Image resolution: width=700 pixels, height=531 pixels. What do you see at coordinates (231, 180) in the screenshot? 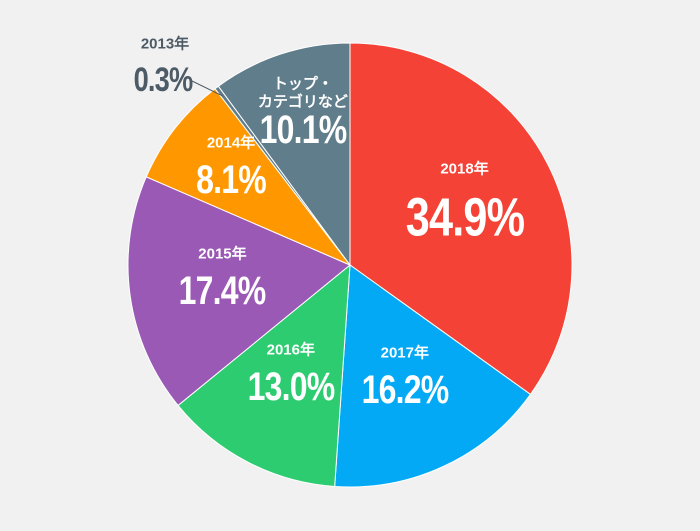
I see `slice-value: 8.1%` at bounding box center [231, 180].